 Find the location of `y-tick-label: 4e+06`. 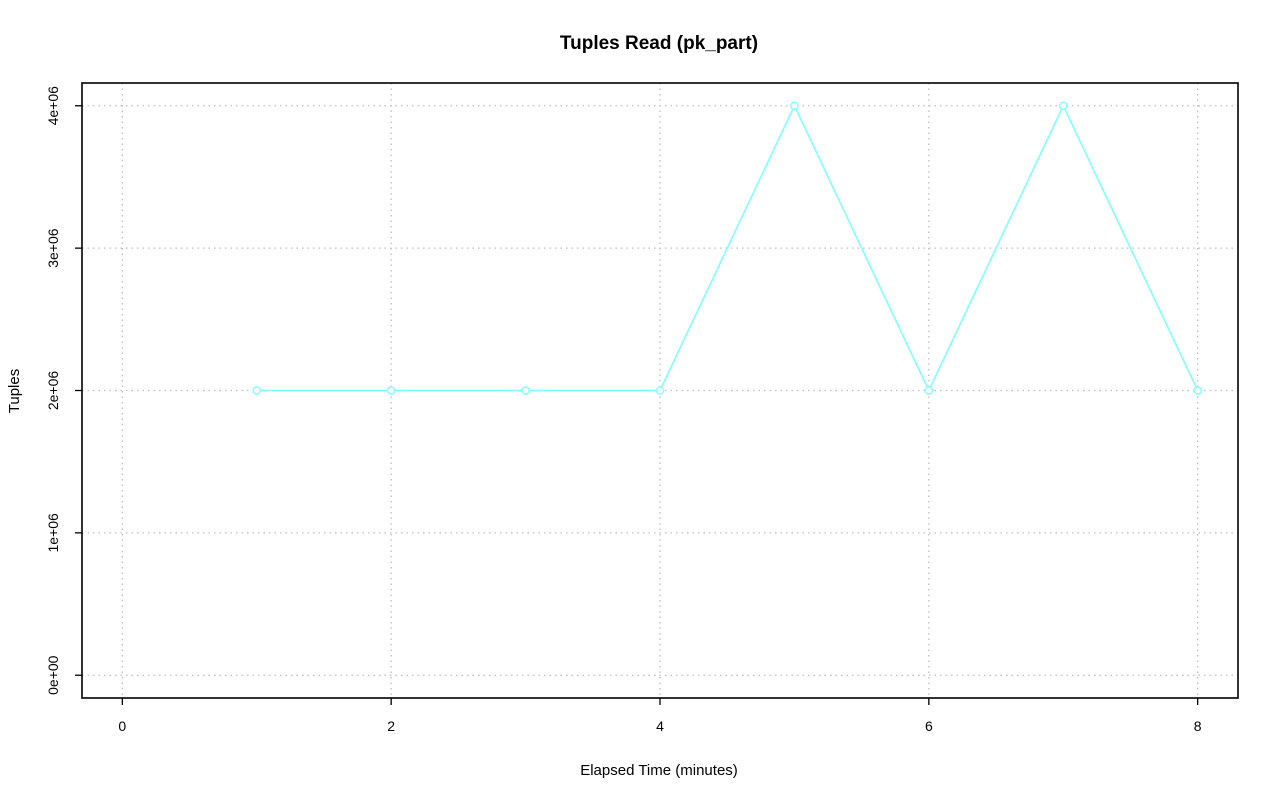

y-tick-label: 4e+06 is located at coordinates (53, 106).